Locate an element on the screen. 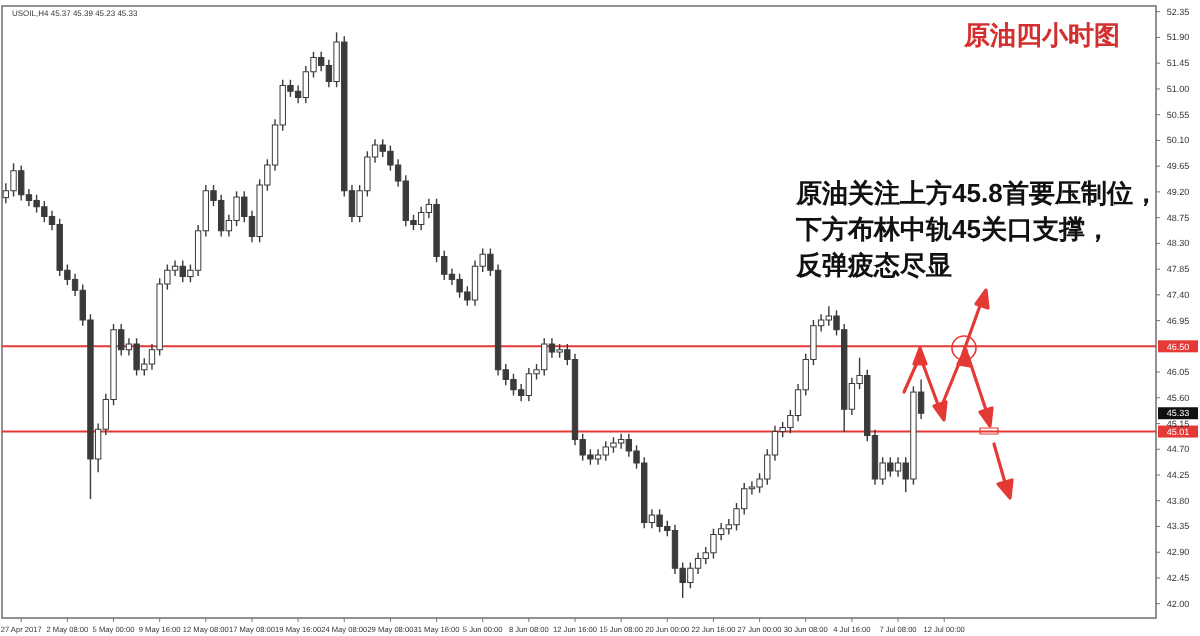  annotation: 下方布林中轨45关口支撑， is located at coordinates (952, 229).